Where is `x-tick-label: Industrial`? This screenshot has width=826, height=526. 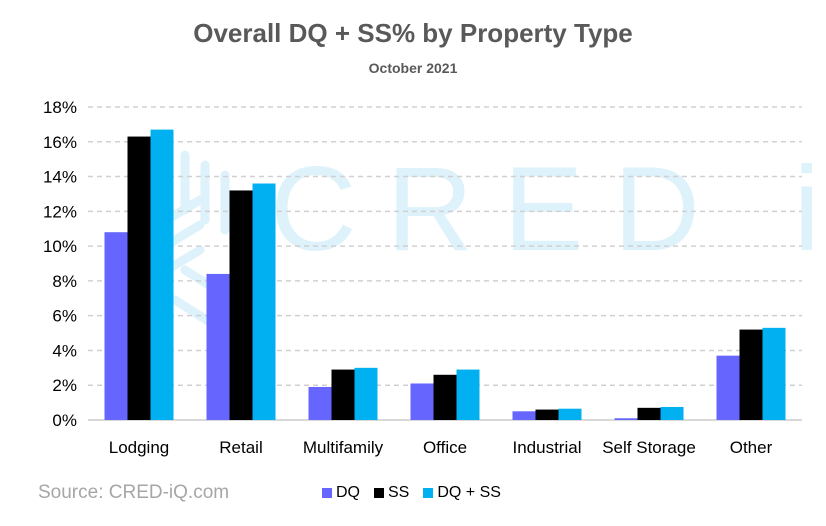 x-tick-label: Industrial is located at coordinates (547, 447).